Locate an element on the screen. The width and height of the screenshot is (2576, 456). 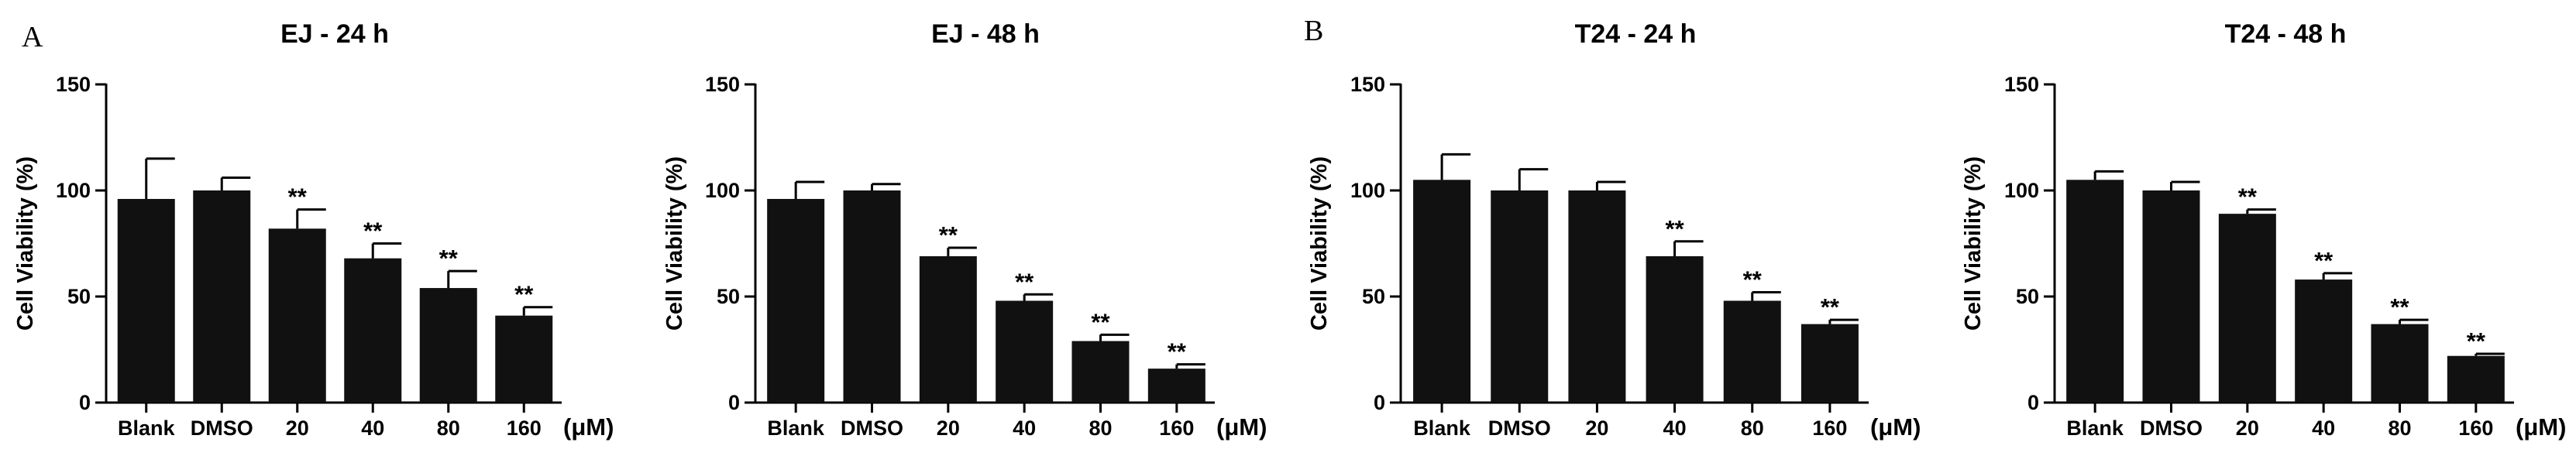
chart-title: EJ - 48 h is located at coordinates (985, 34).